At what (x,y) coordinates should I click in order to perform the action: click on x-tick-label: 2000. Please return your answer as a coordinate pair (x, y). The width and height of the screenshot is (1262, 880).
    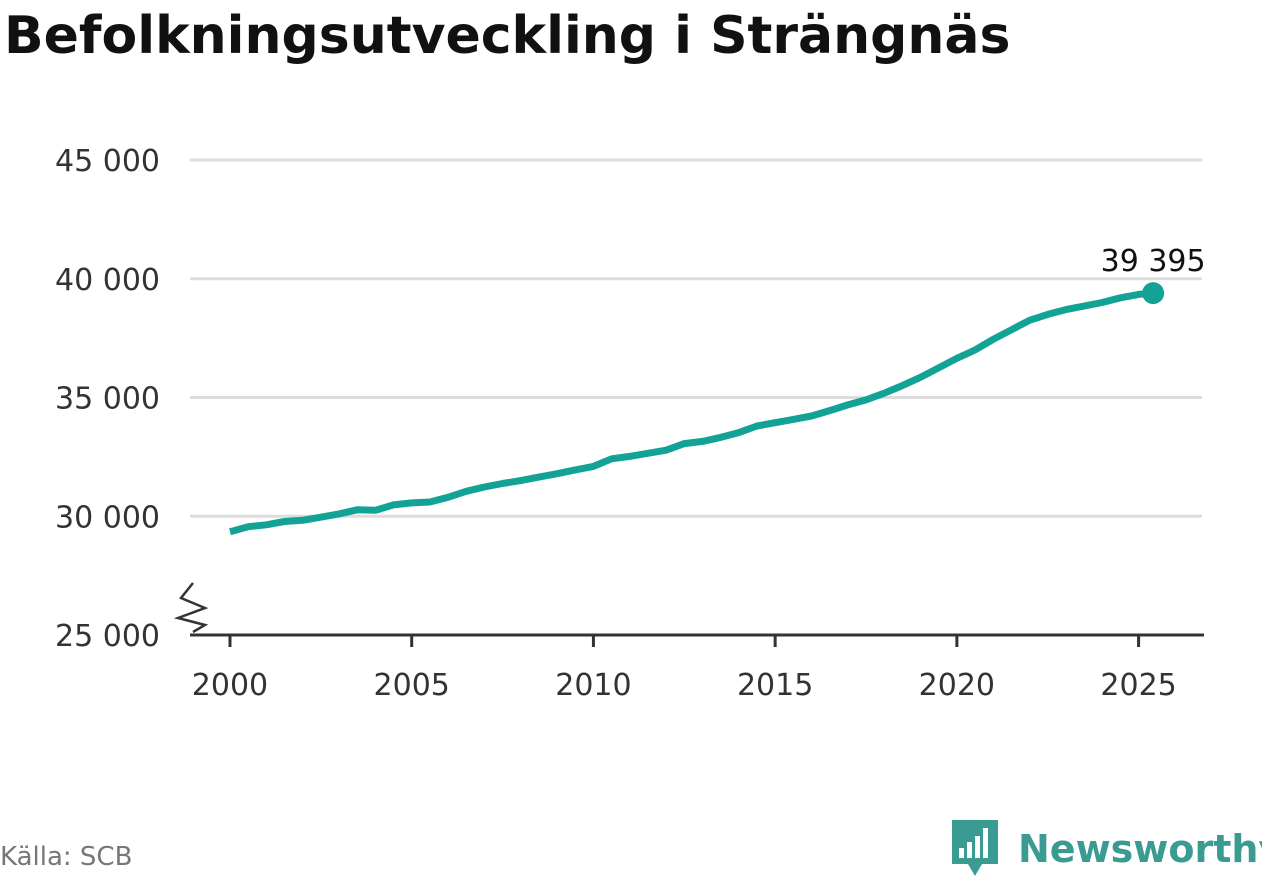
    Looking at the image, I should click on (230, 685).